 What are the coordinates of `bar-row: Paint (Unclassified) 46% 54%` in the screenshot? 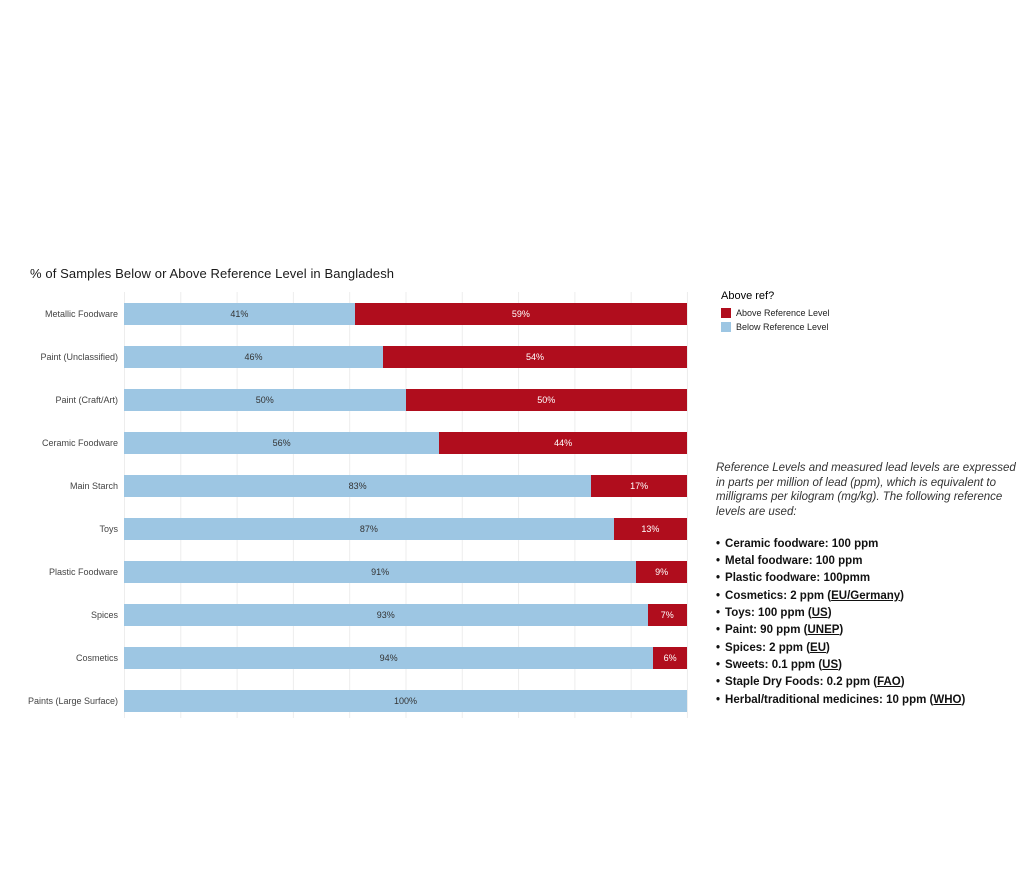 It's located at (344, 357).